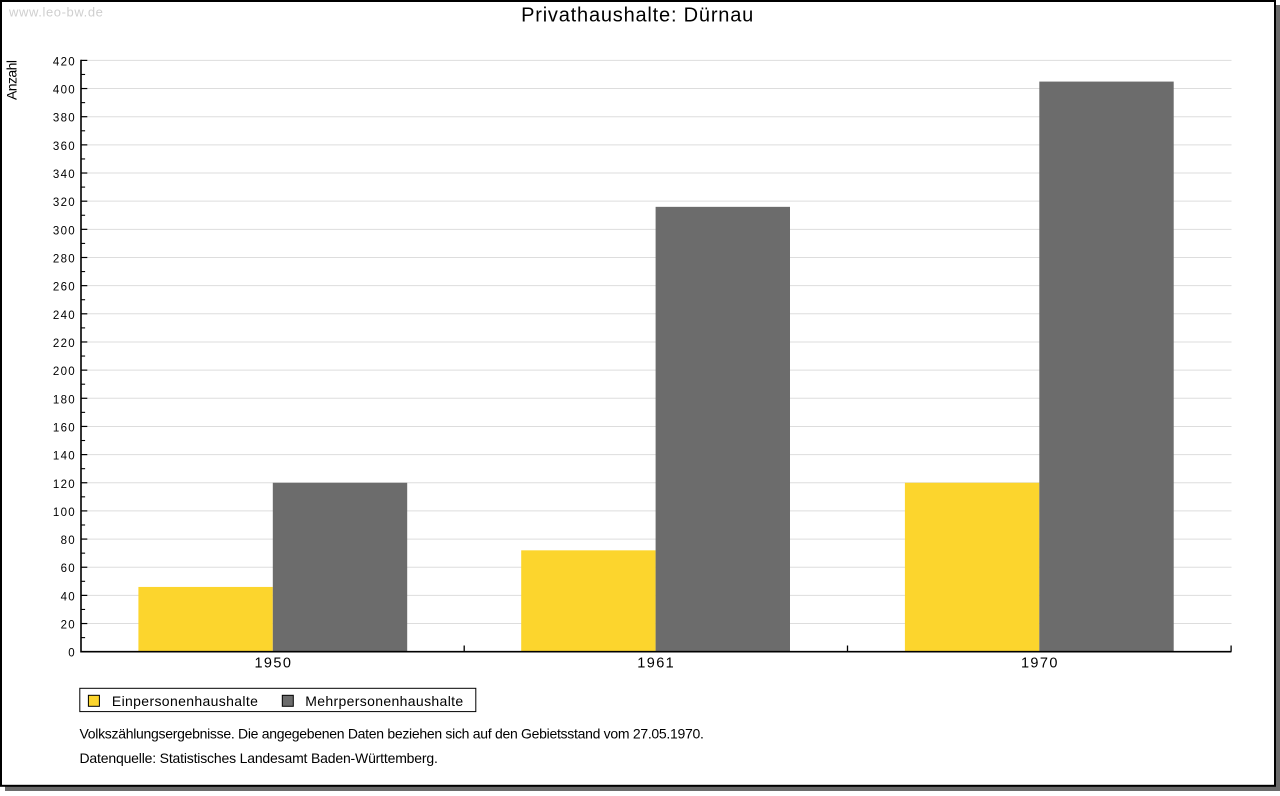 Image resolution: width=1280 pixels, height=796 pixels. Describe the element at coordinates (64, 288) in the screenshot. I see `svg-text: 260` at that location.